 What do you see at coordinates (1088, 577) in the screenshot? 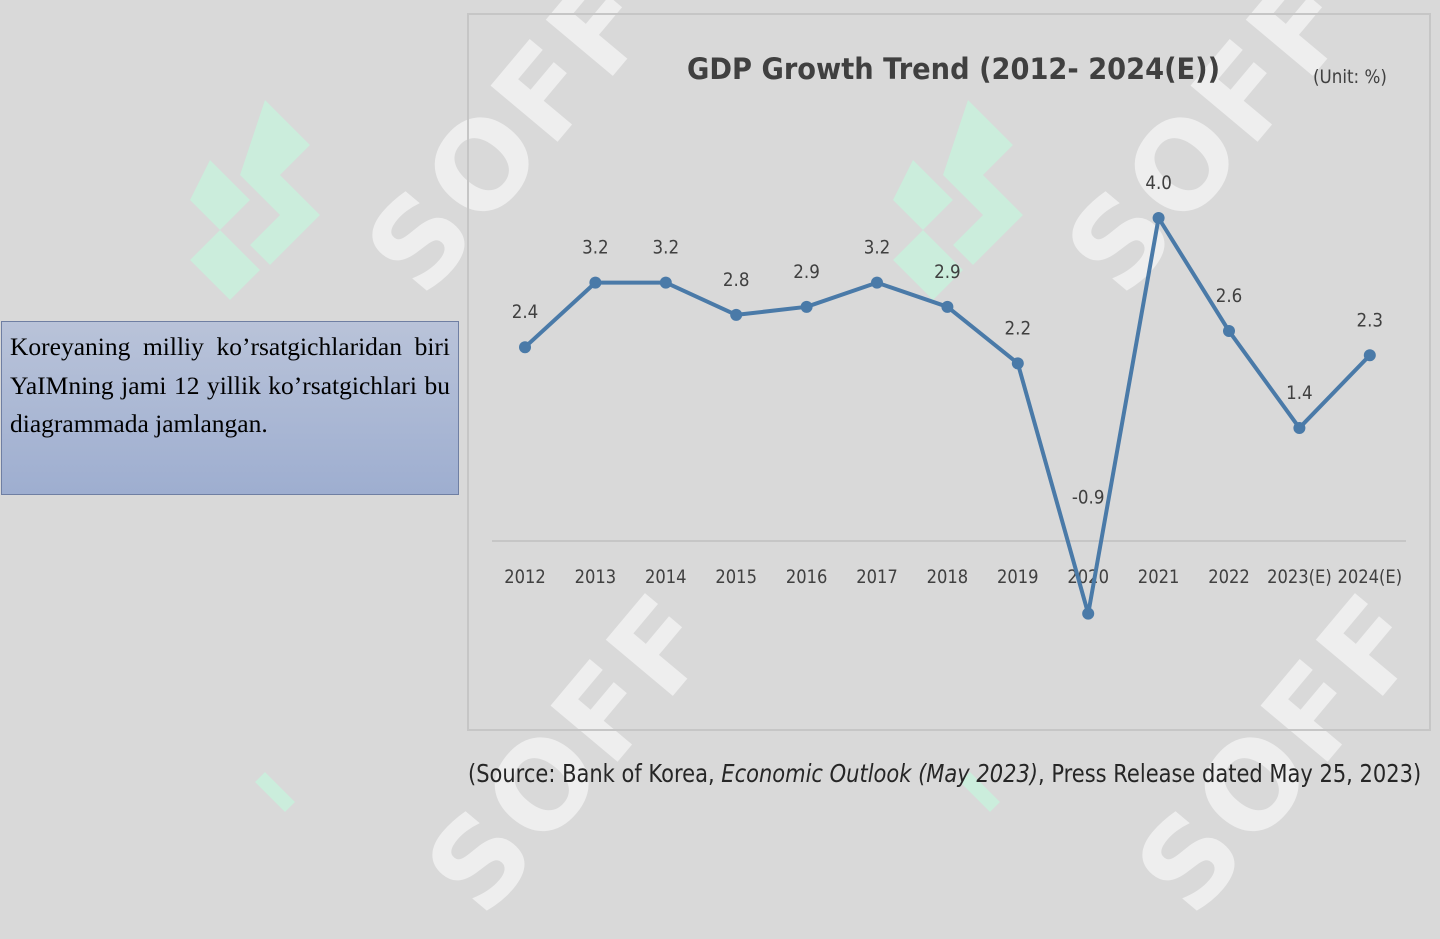
I see `x-tick-label: 2020` at bounding box center [1088, 577].